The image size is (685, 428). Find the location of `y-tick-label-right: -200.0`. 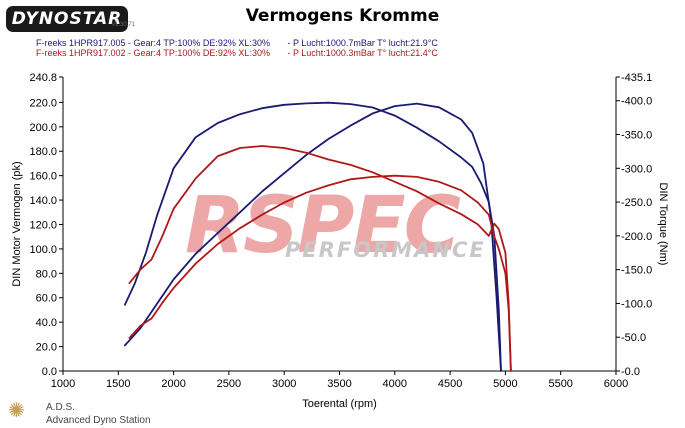

y-tick-label-right: -200.0 is located at coordinates (636, 237).